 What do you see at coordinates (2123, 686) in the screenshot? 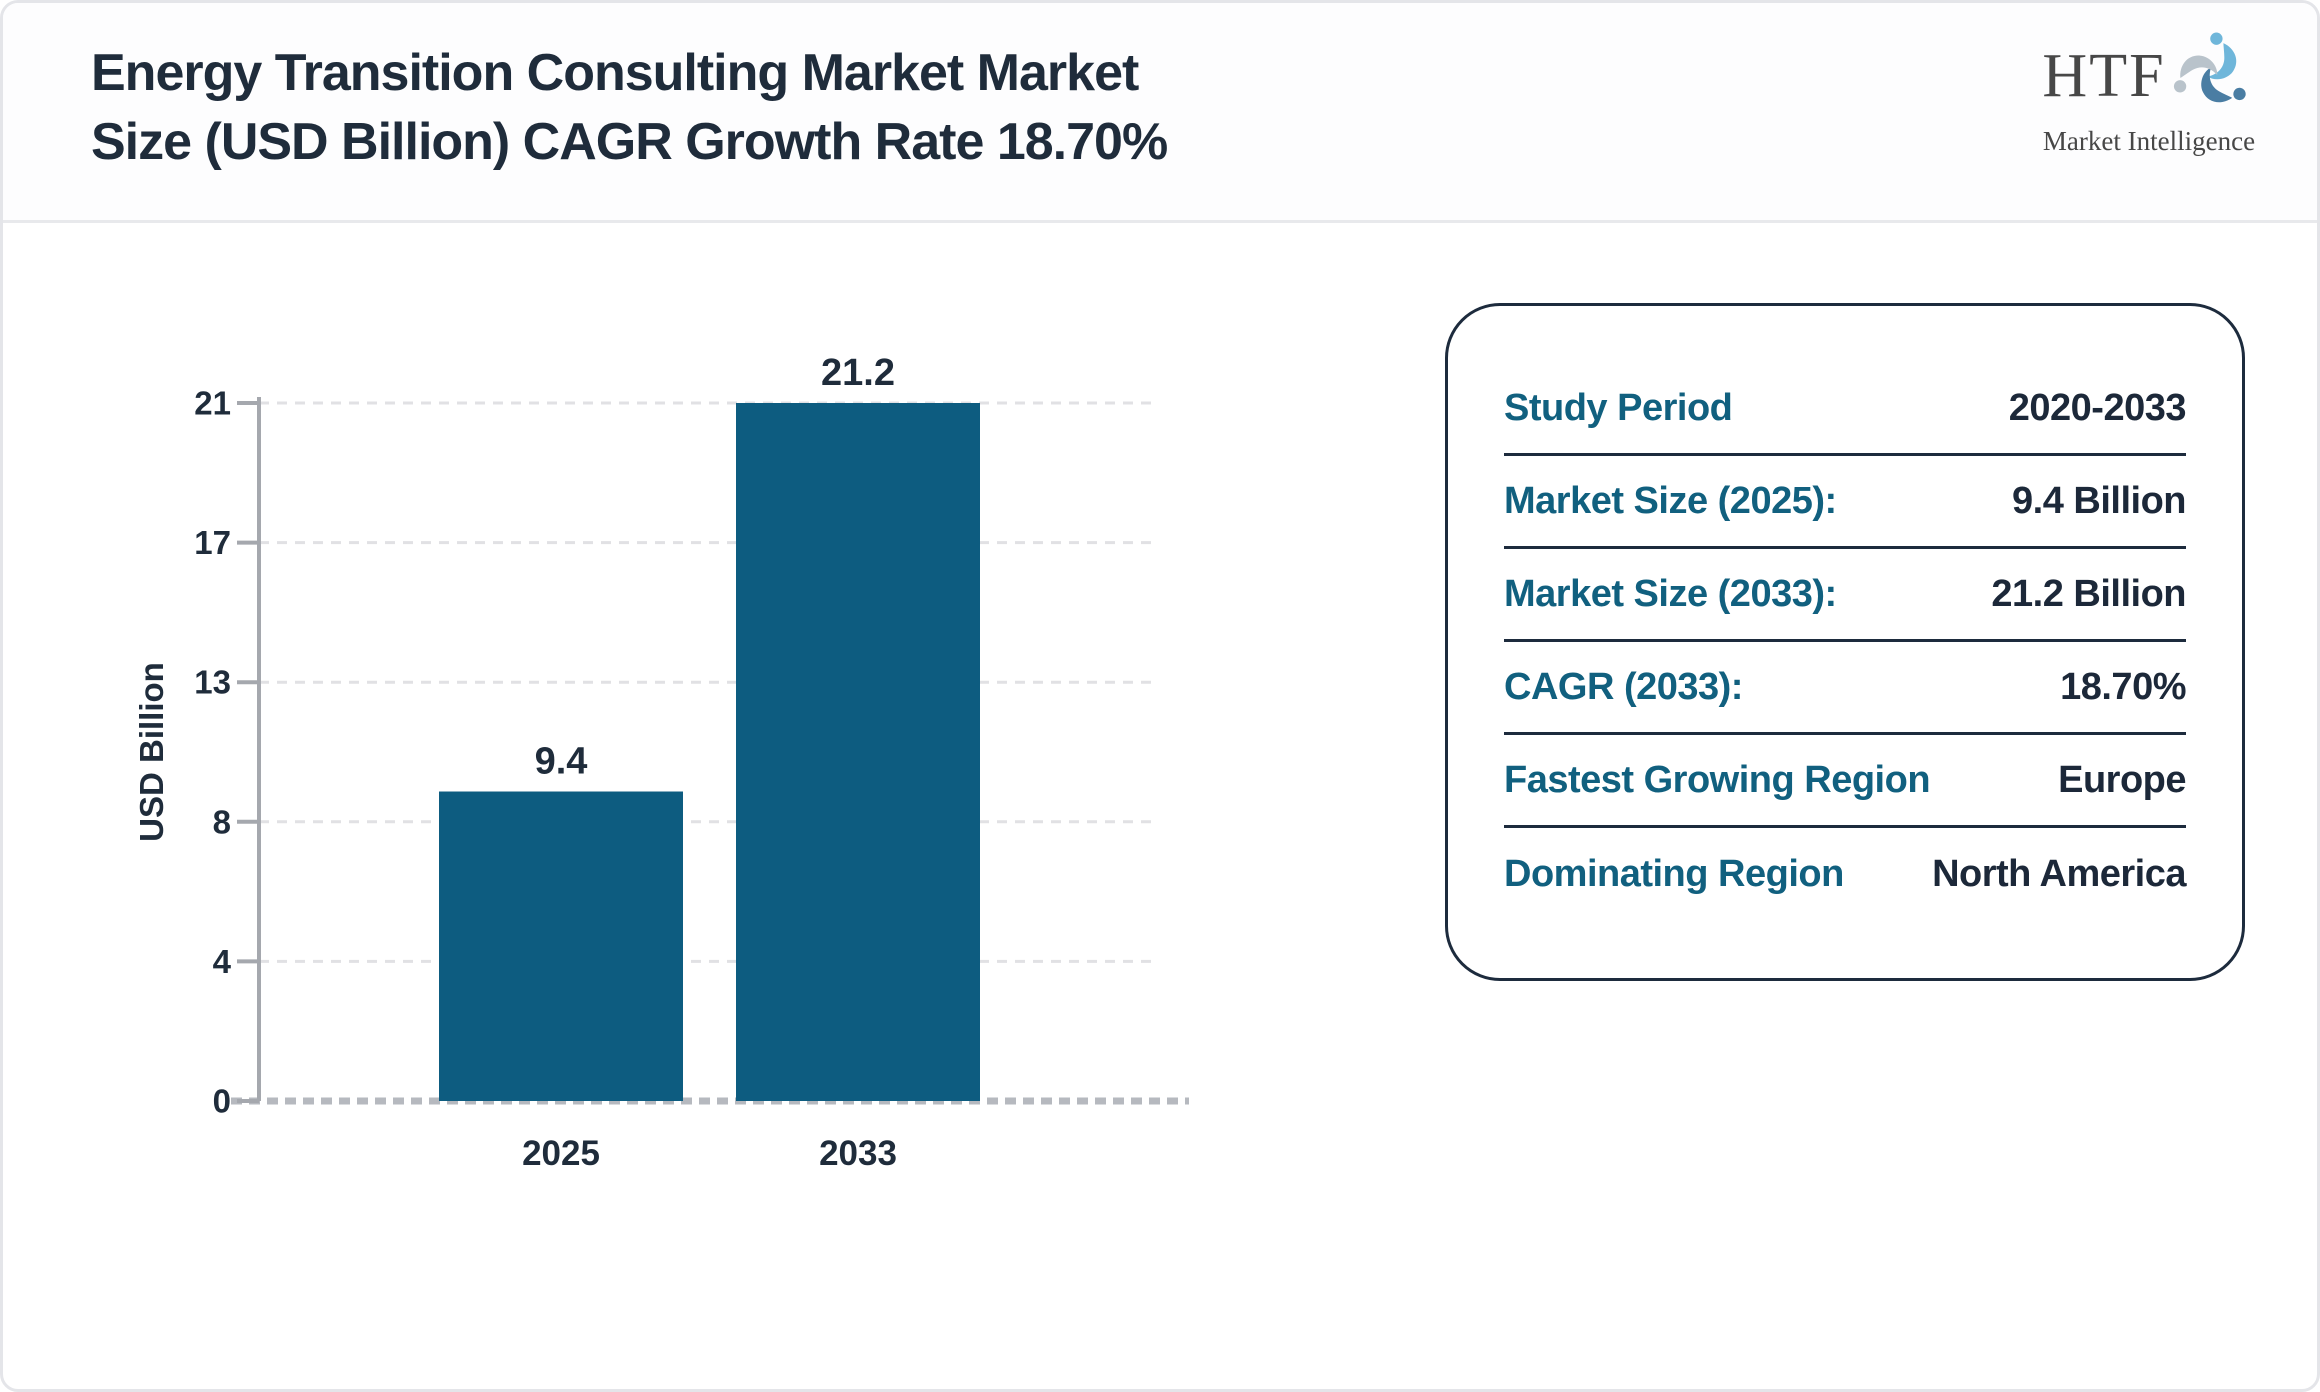
I see `info-row-value: 18.70%` at bounding box center [2123, 686].